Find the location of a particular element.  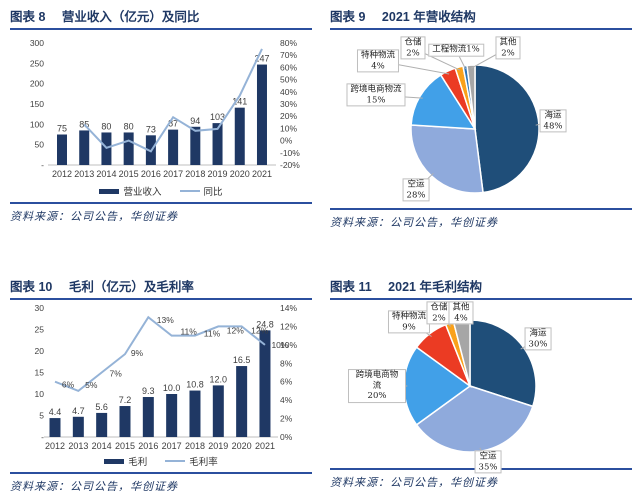

chart-text: 5% is located at coordinates (91, 385).